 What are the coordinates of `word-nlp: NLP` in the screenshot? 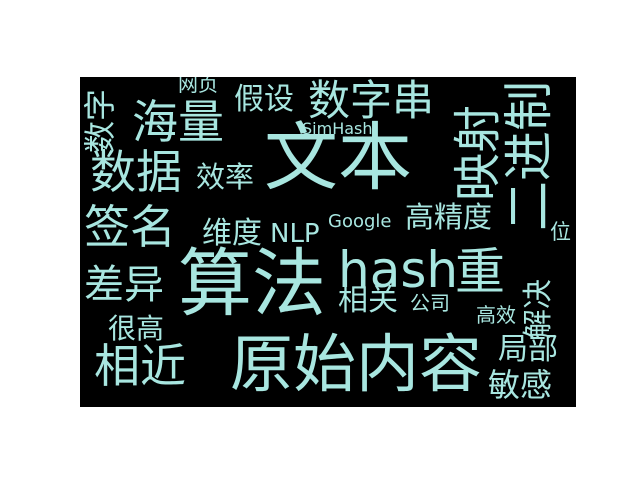 It's located at (295, 234).